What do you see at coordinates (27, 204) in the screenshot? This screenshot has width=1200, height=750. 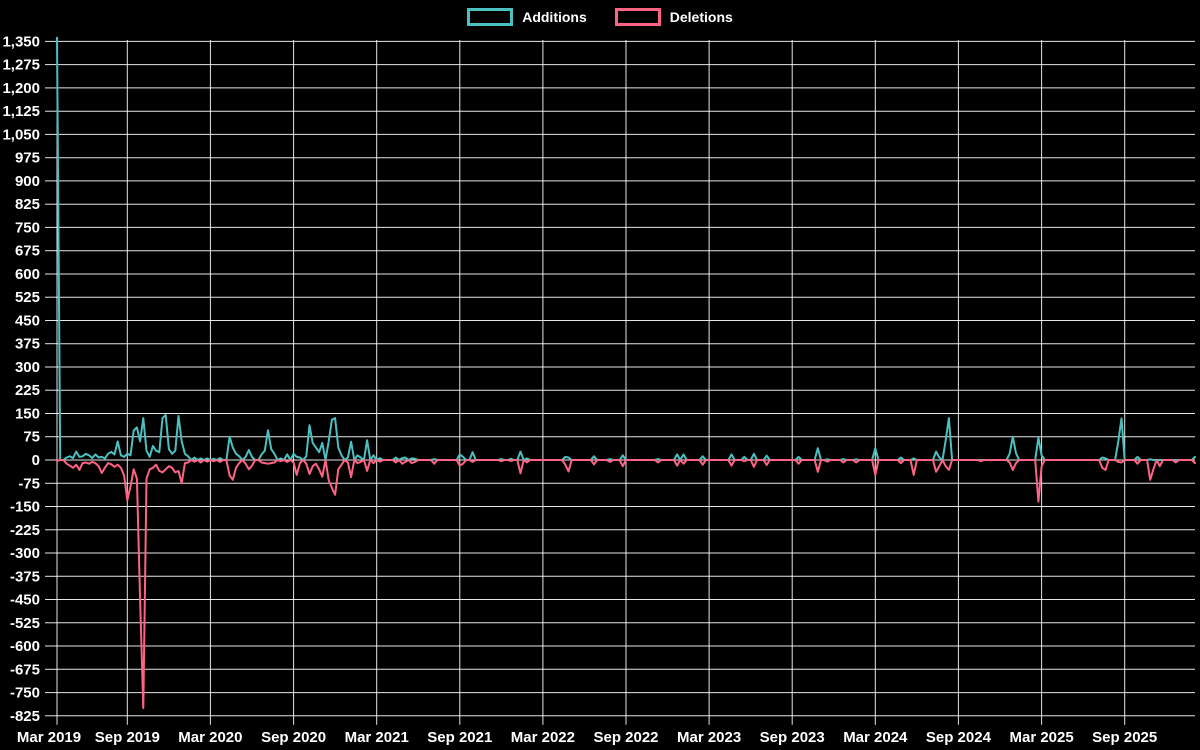 I see `y-tick-label: 825` at bounding box center [27, 204].